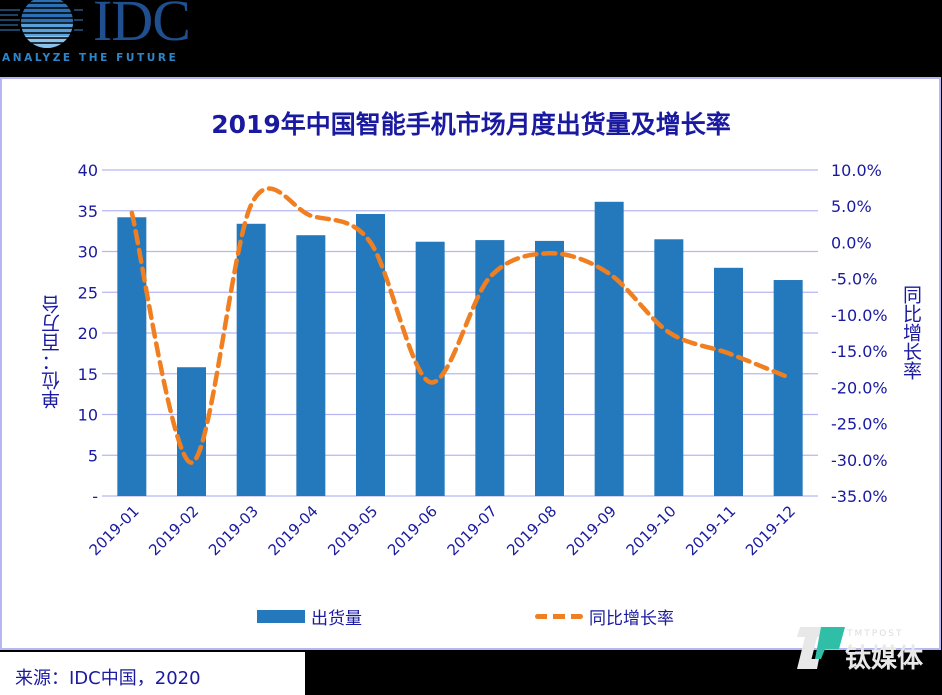 The width and height of the screenshot is (942, 695). I want to click on right-axis-tick: -5.0%, so click(854, 279).